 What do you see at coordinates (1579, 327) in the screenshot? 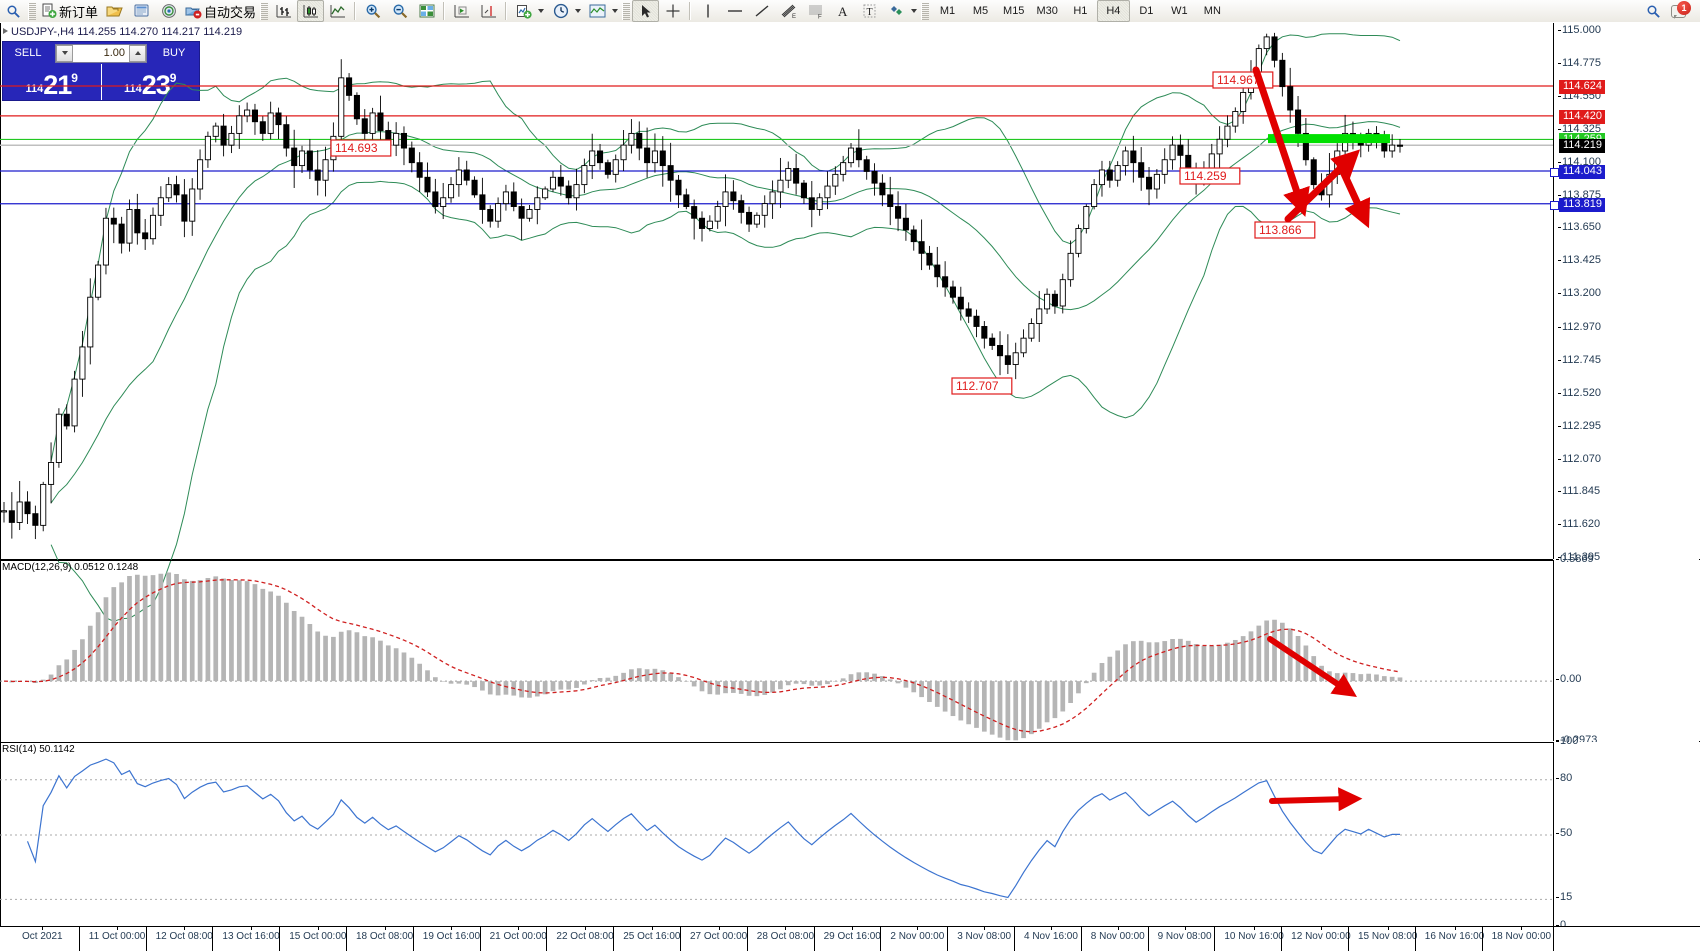
I see `price-axis-tick: 112.970` at bounding box center [1579, 327].